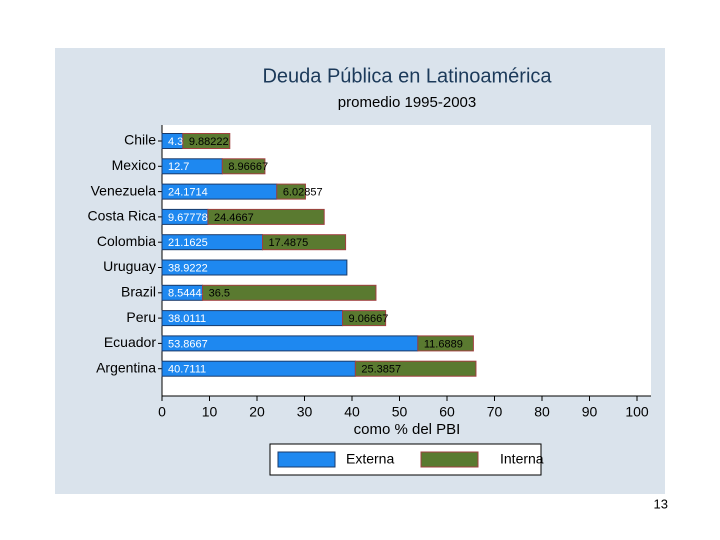 The width and height of the screenshot is (720, 540). I want to click on chart-title: Deuda Pública en Latinoamérica, so click(407, 76).